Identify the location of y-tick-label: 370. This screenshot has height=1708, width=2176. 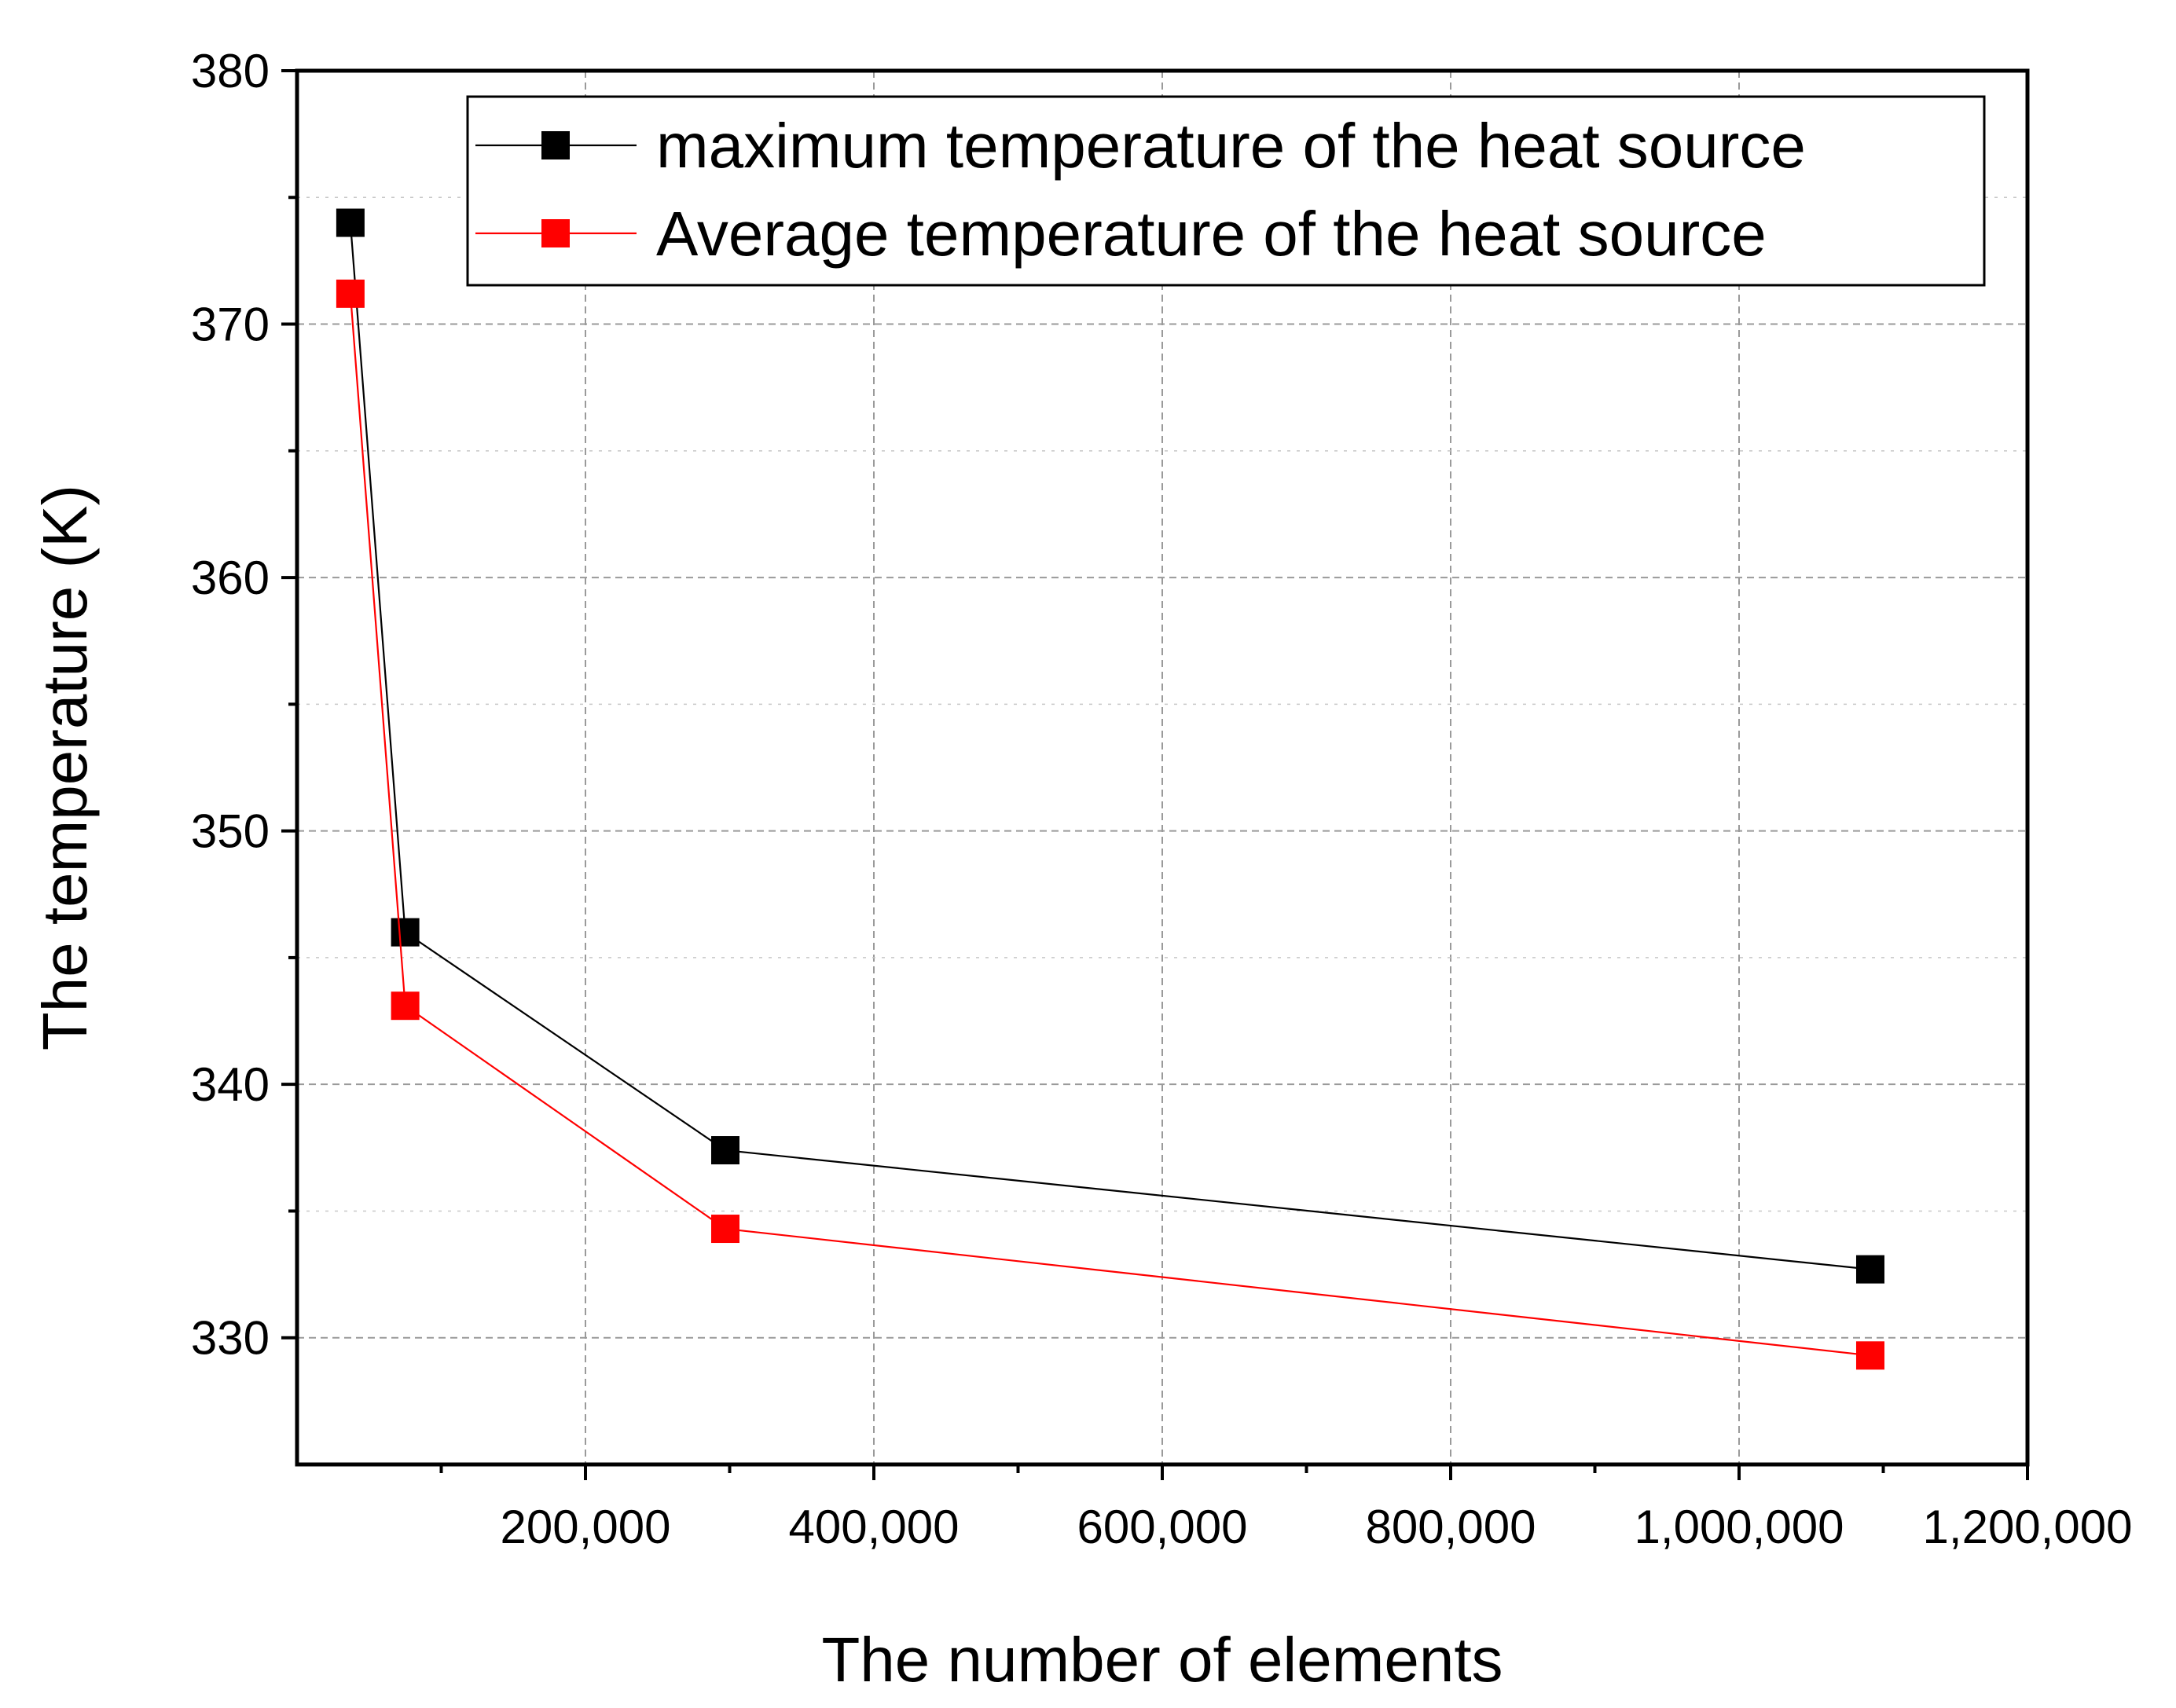
(230, 325).